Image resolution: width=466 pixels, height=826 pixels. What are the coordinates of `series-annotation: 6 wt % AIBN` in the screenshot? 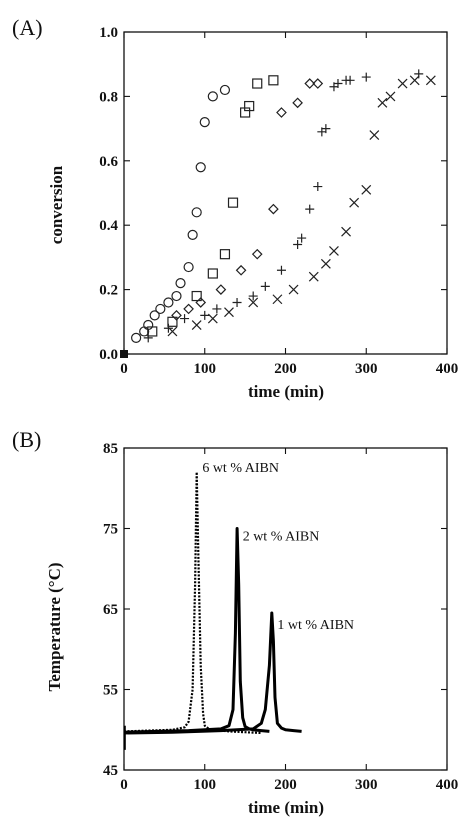 It's located at (240, 468).